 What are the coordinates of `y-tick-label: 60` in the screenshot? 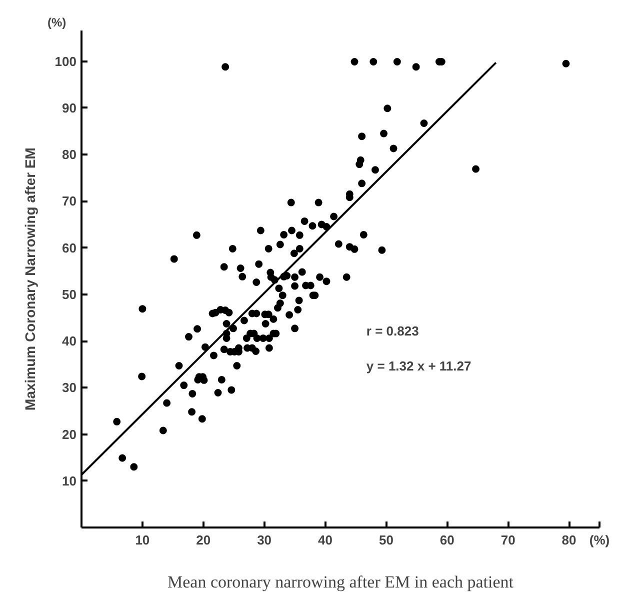 It's located at (69, 248).